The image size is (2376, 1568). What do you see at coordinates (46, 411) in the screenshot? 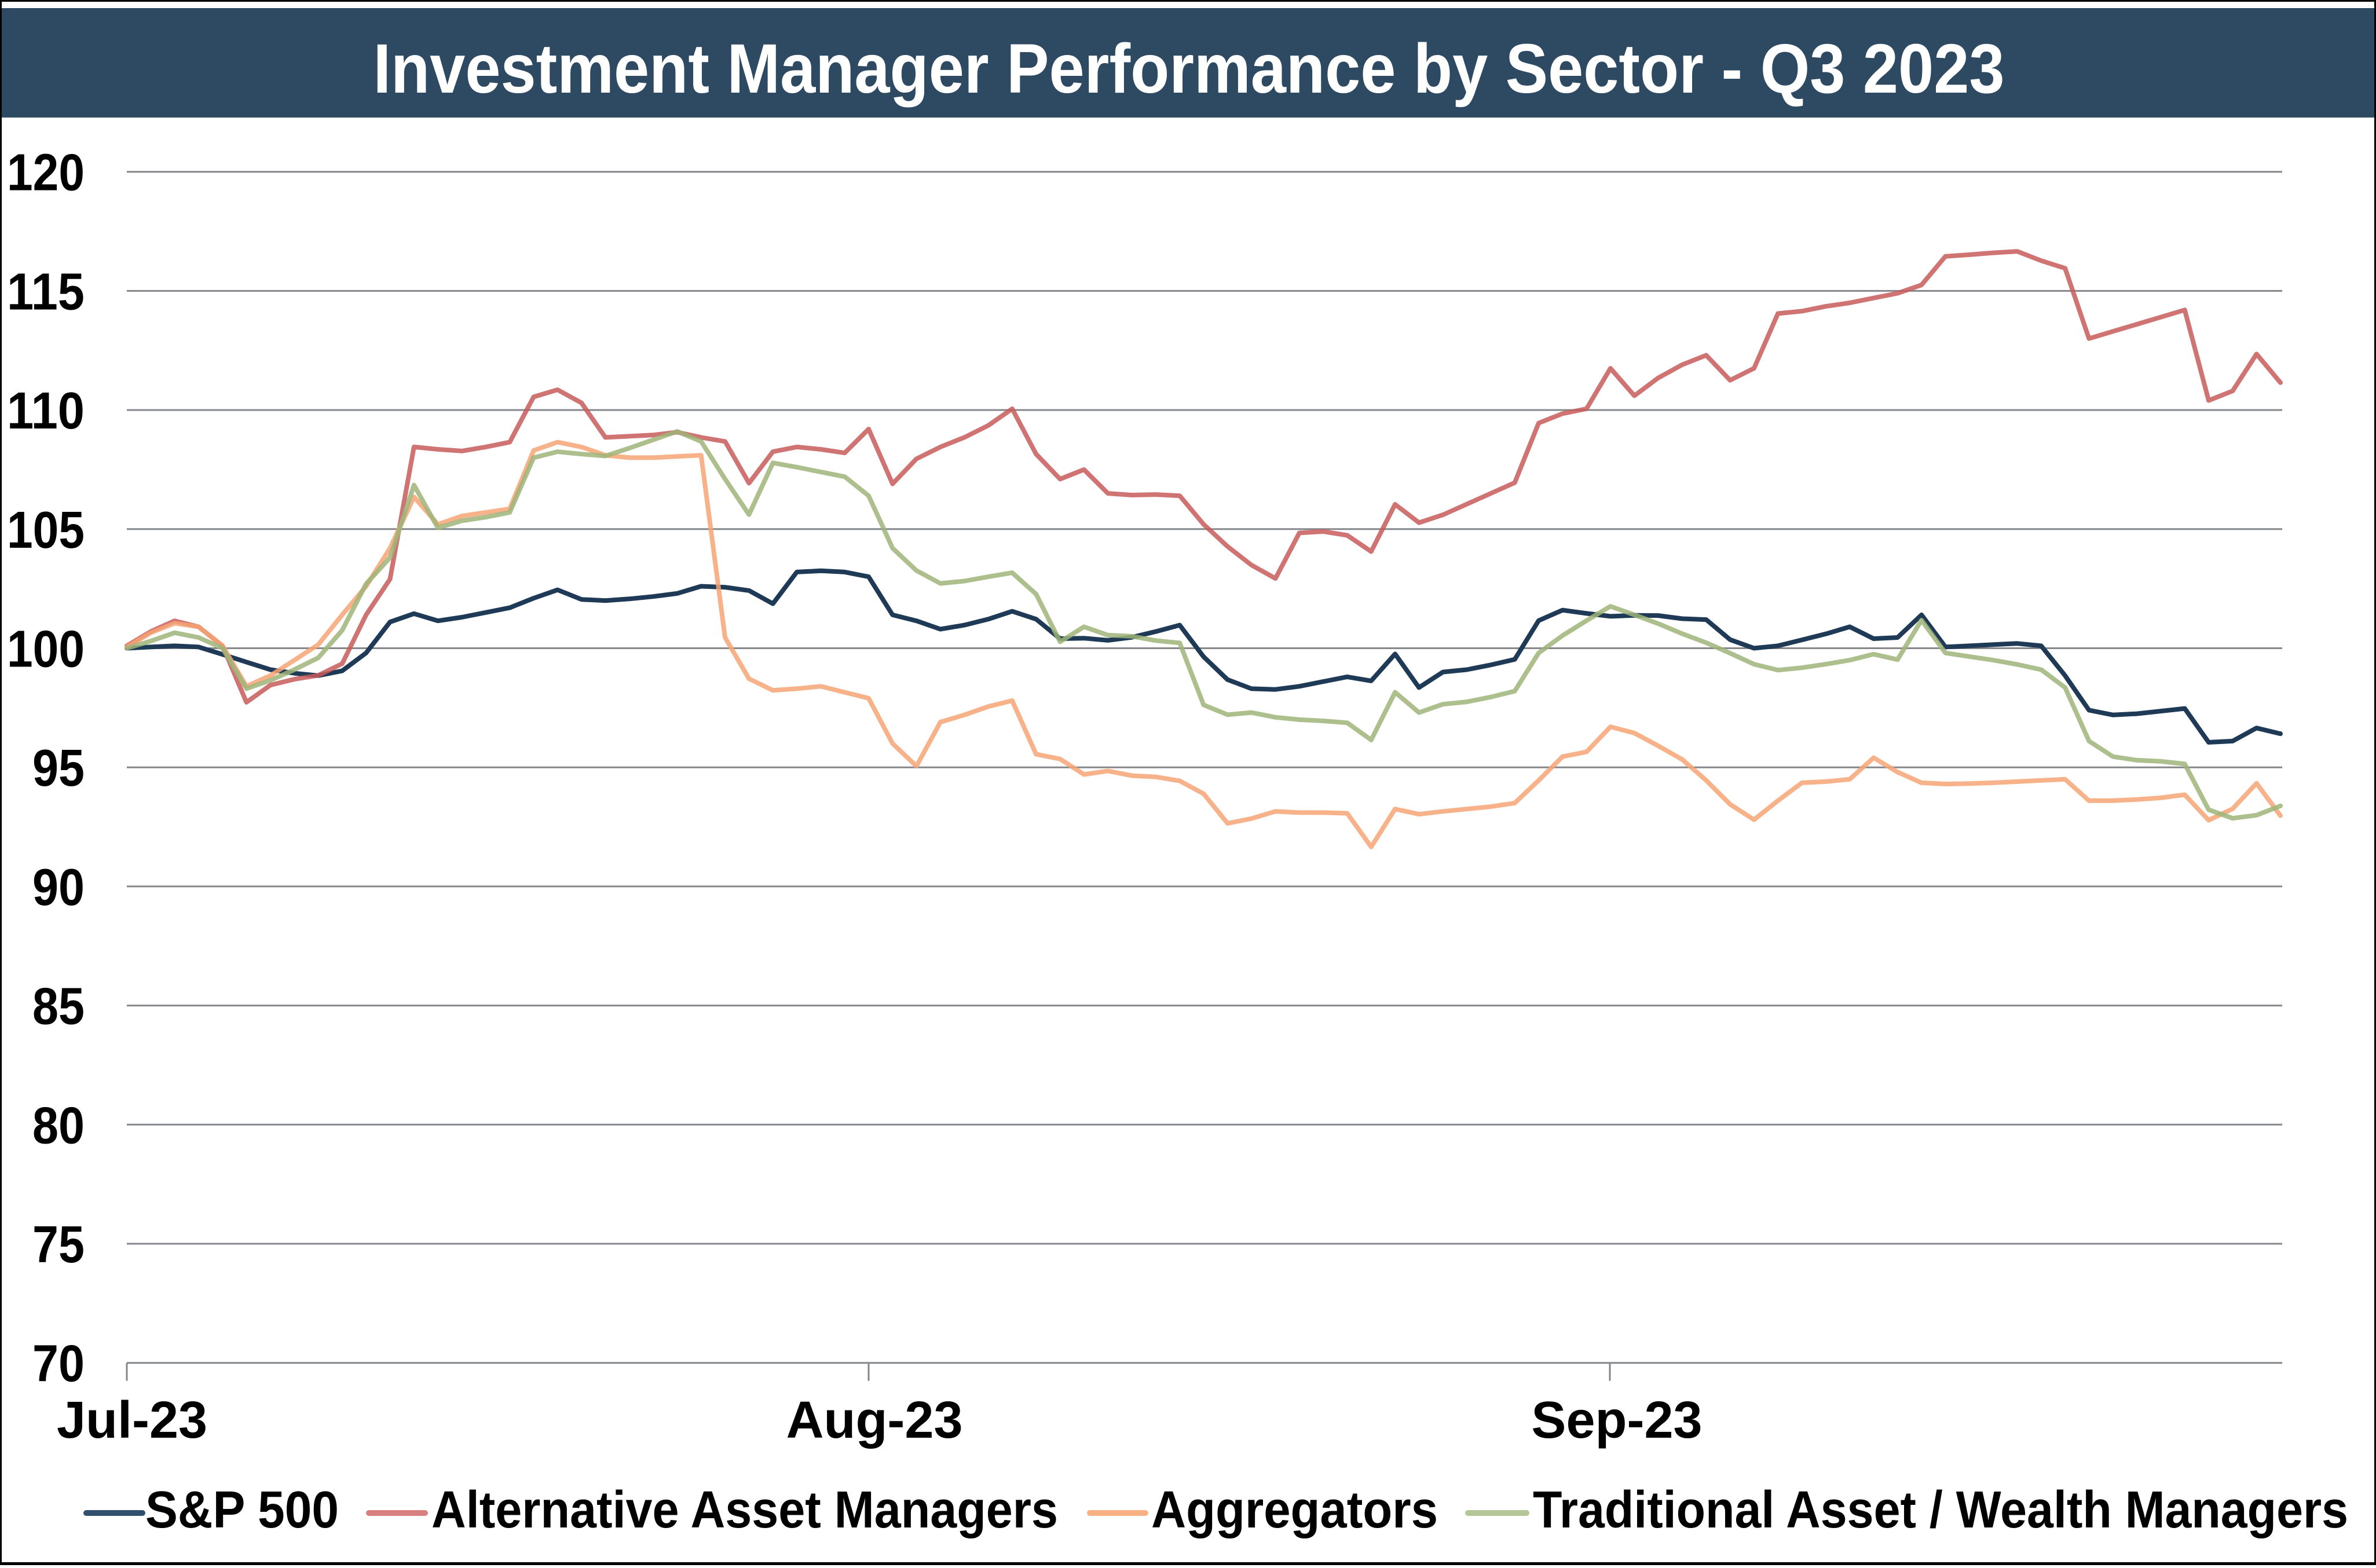
I see `svg-text: 110` at bounding box center [46, 411].